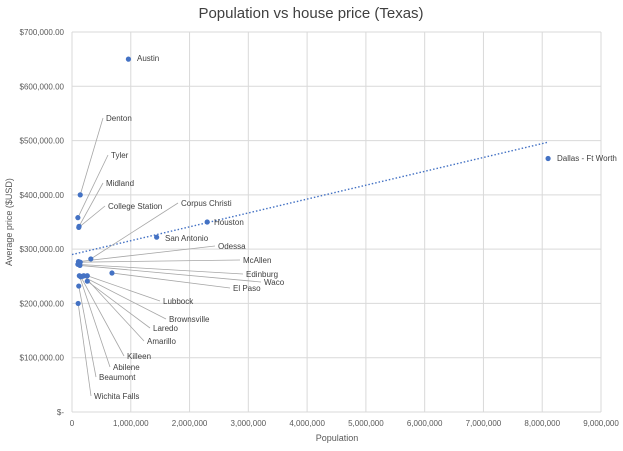  Describe the element at coordinates (42, 303) in the screenshot. I see `y-tick-label: $200,000.00` at that location.